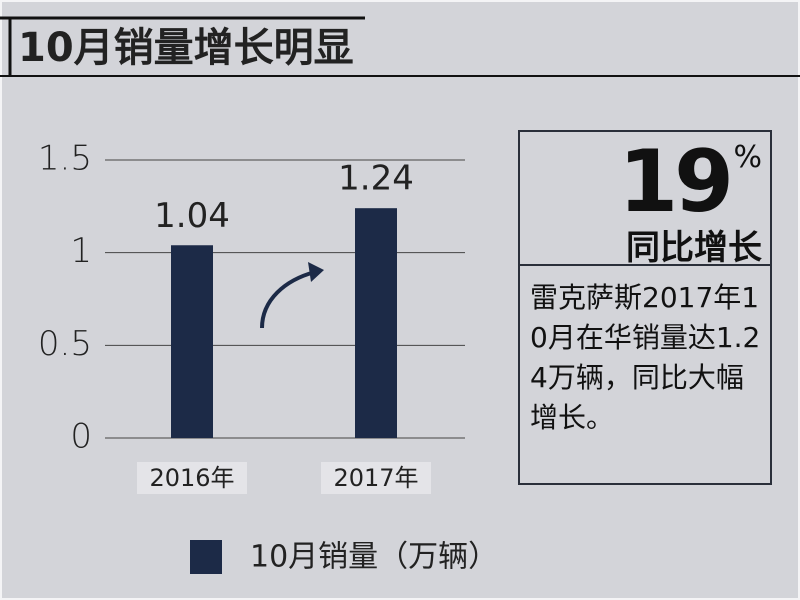 The image size is (800, 600). What do you see at coordinates (316, 272) in the screenshot?
I see `growth-arrow-head` at bounding box center [316, 272].